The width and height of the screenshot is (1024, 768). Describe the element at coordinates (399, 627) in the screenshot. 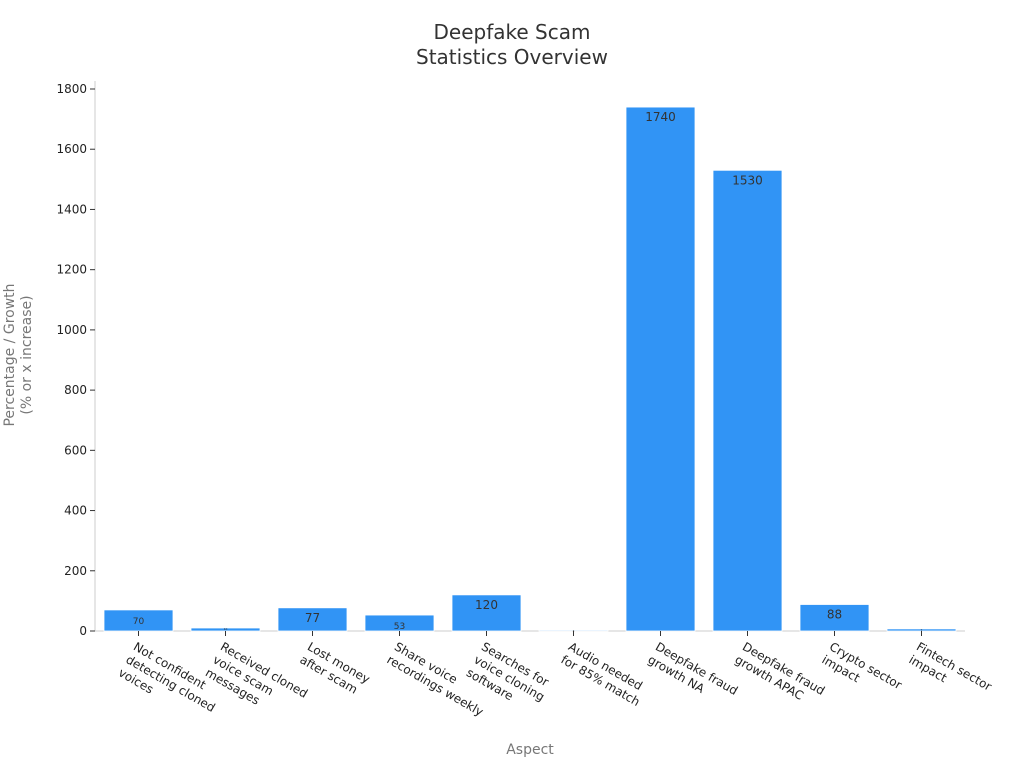

I see `bar-data-label: 53` at that location.